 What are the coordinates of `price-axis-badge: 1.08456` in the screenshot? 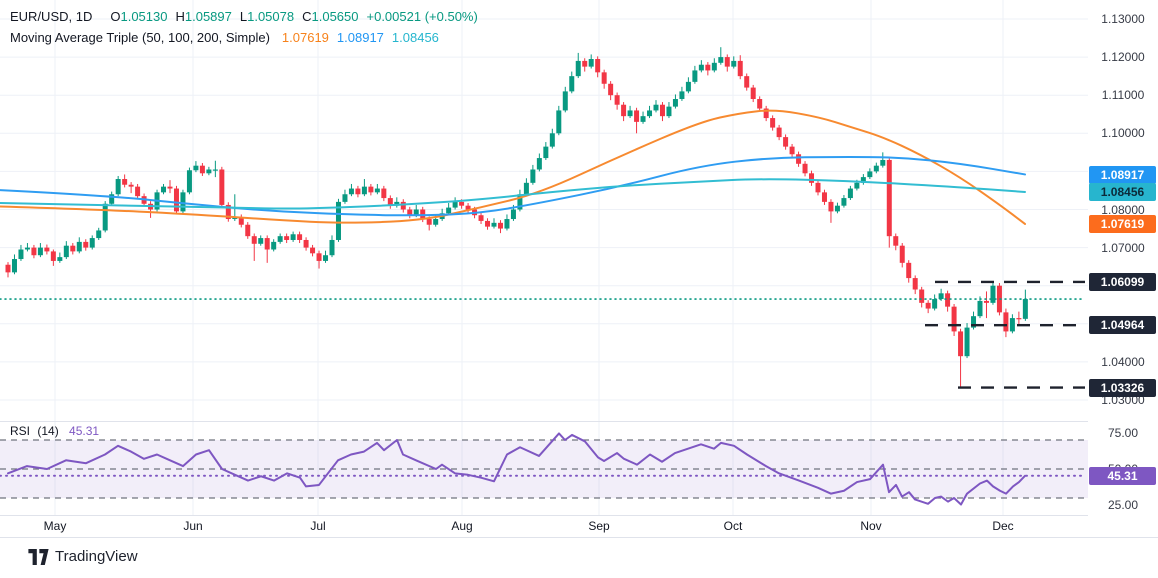 It's located at (1122, 192).